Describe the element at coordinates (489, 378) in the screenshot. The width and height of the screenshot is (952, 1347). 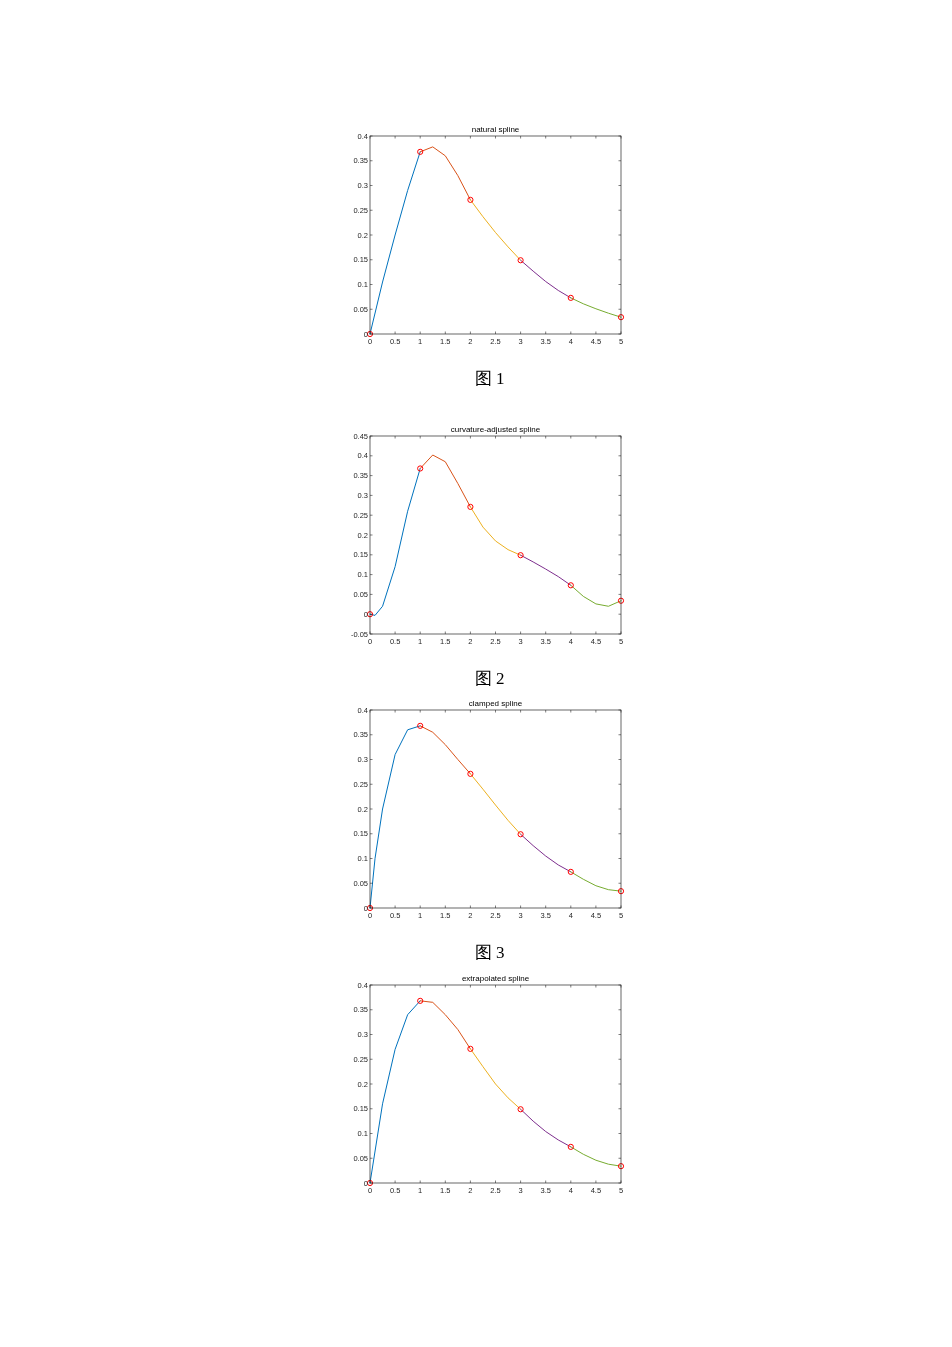
I see `caption: 图 1` at that location.